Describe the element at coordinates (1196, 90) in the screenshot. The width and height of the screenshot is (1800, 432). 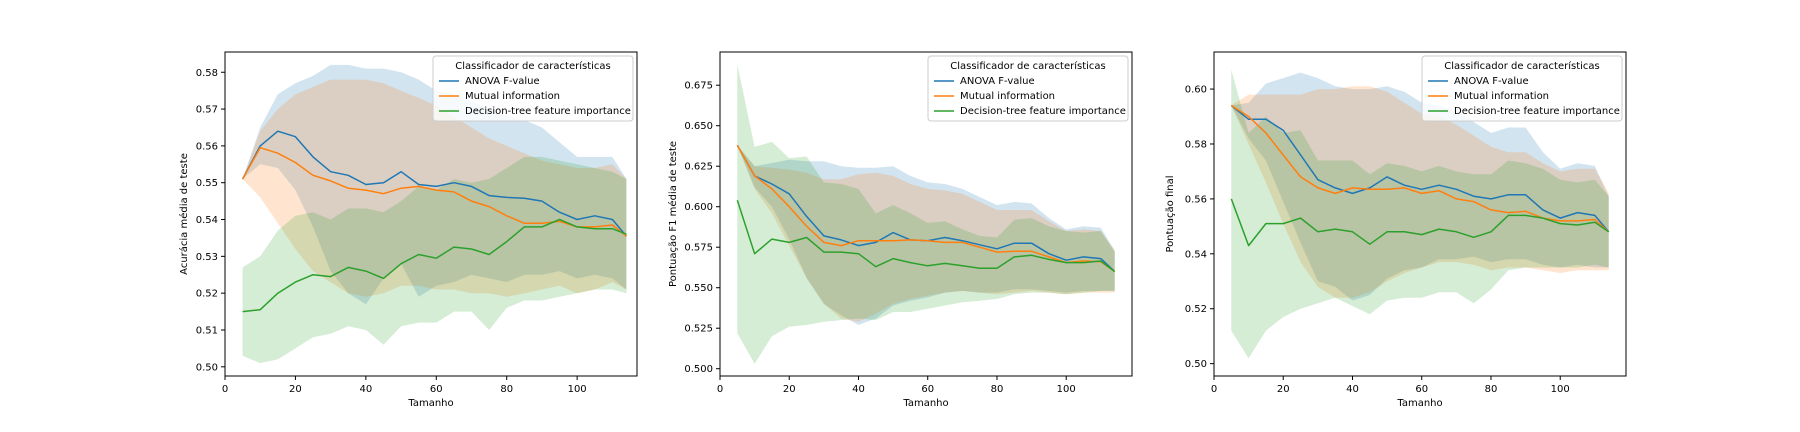
I see `y-tick-label: 0.60` at that location.